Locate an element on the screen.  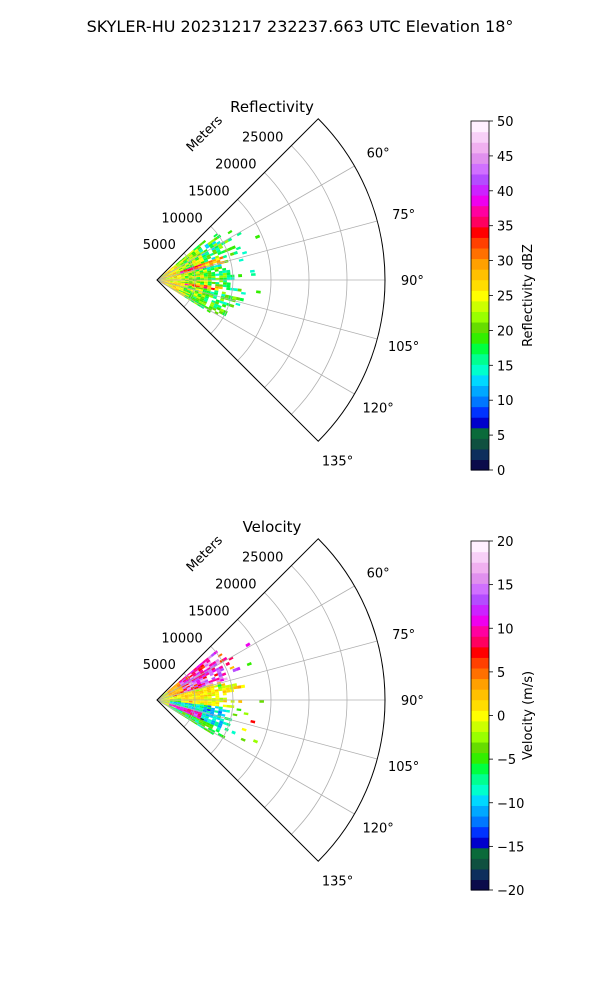
colorbar-tick-label: −15 is located at coordinates (510, 847).